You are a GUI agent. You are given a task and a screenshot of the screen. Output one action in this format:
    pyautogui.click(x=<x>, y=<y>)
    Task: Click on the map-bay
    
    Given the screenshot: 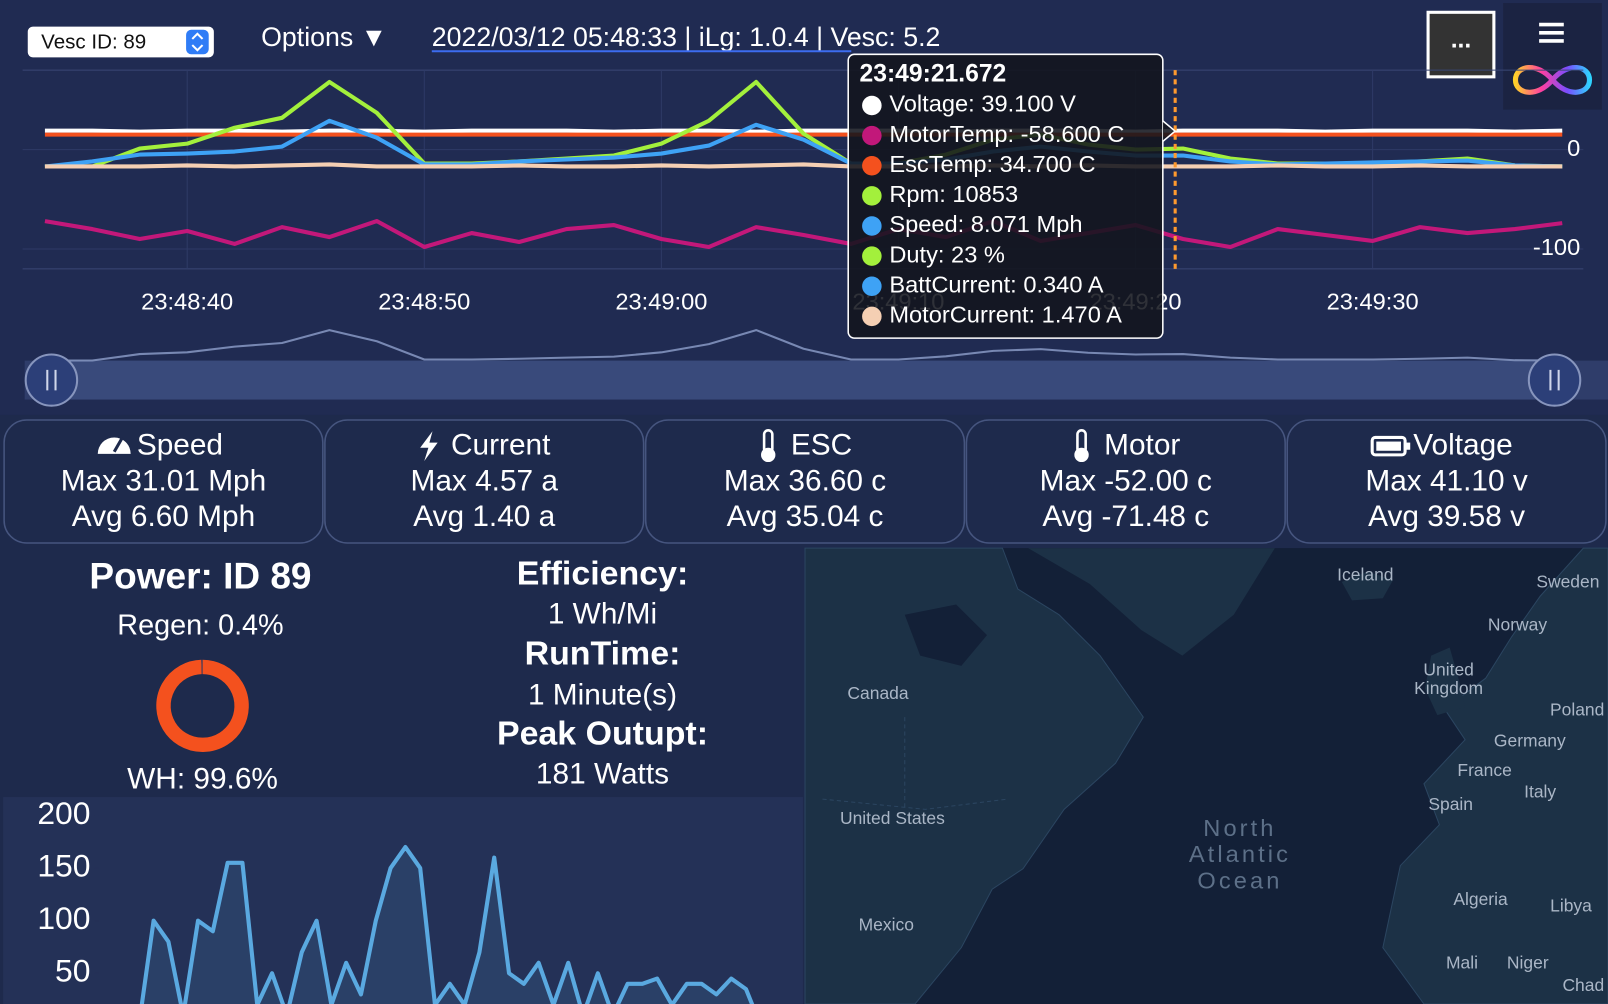 What is the action you would take?
    pyautogui.click(x=946, y=635)
    